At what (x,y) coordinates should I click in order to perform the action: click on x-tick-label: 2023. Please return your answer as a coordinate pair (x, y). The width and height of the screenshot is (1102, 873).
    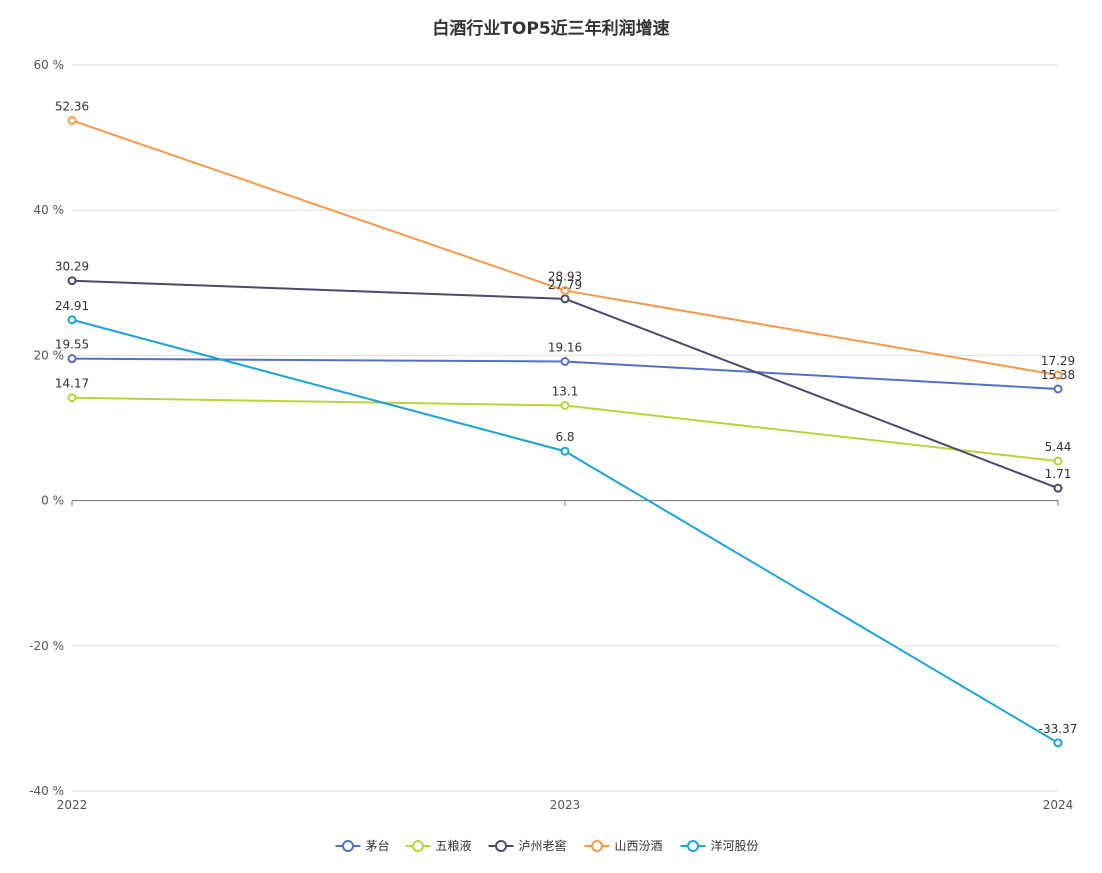
    Looking at the image, I should click on (565, 805).